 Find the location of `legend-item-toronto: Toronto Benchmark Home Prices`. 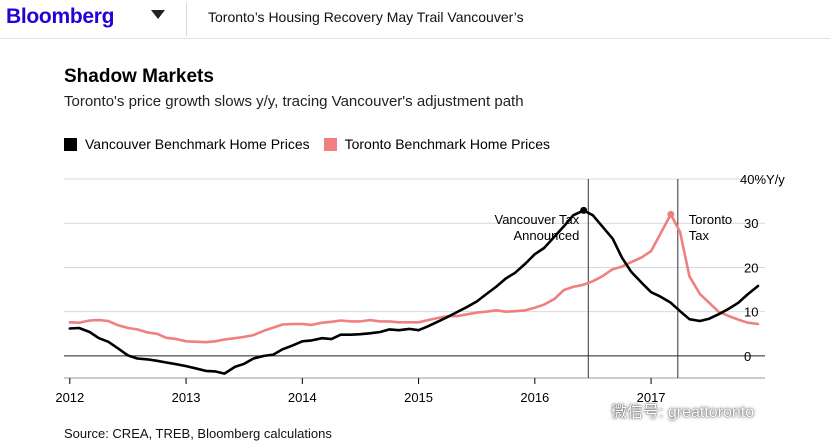

legend-item-toronto: Toronto Benchmark Home Prices is located at coordinates (437, 144).